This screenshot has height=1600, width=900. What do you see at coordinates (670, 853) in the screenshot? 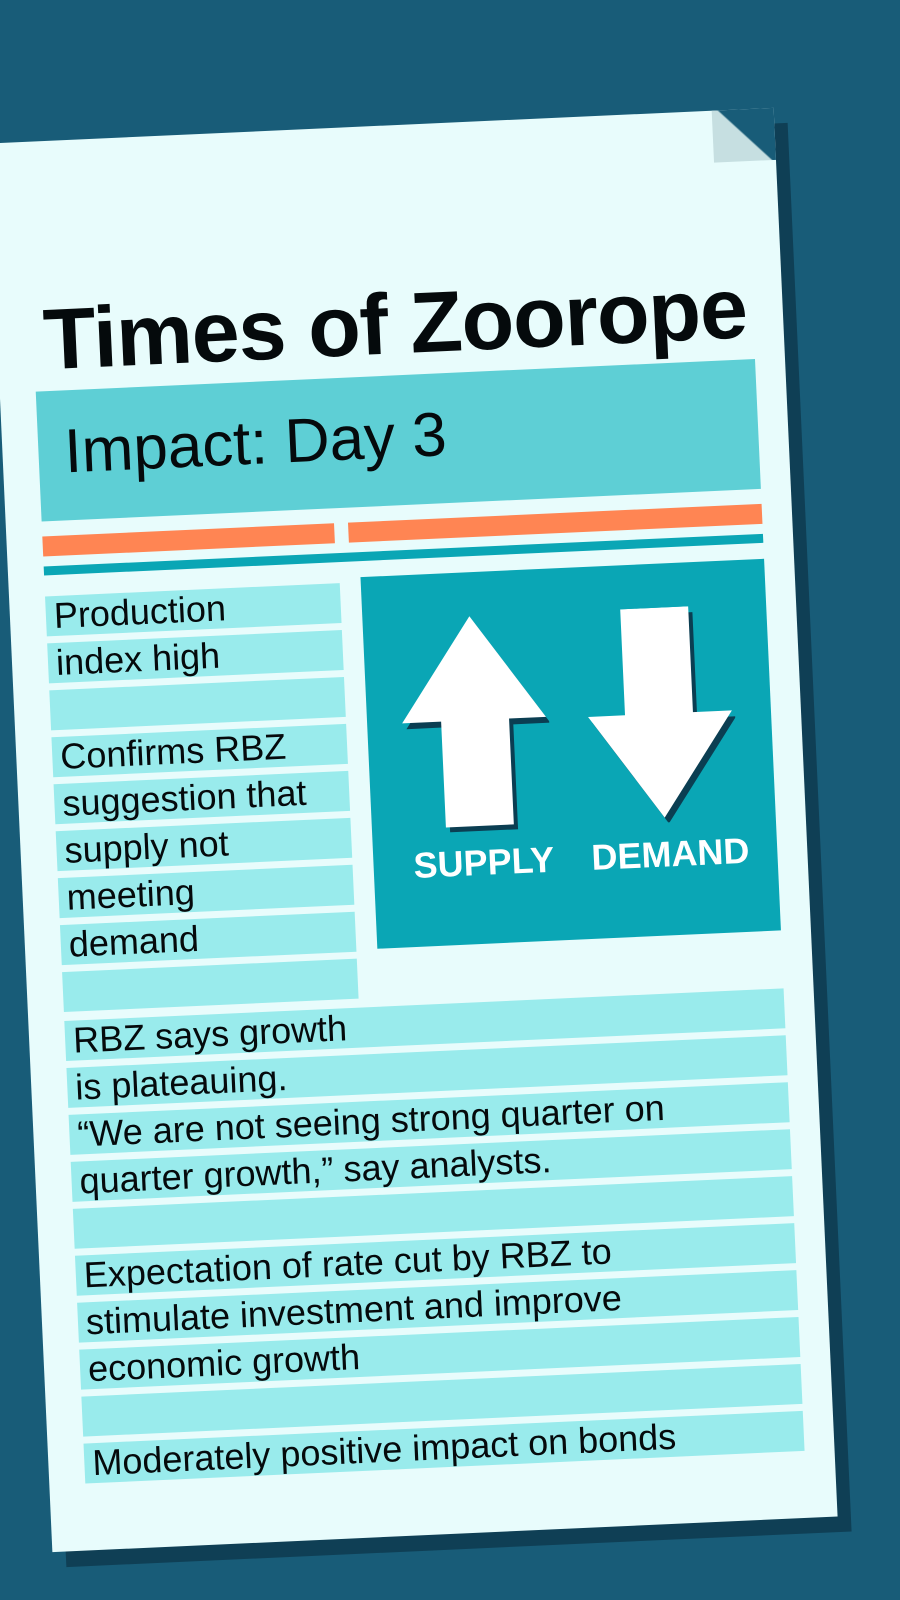
I see `demand-label: DEMAND` at bounding box center [670, 853].